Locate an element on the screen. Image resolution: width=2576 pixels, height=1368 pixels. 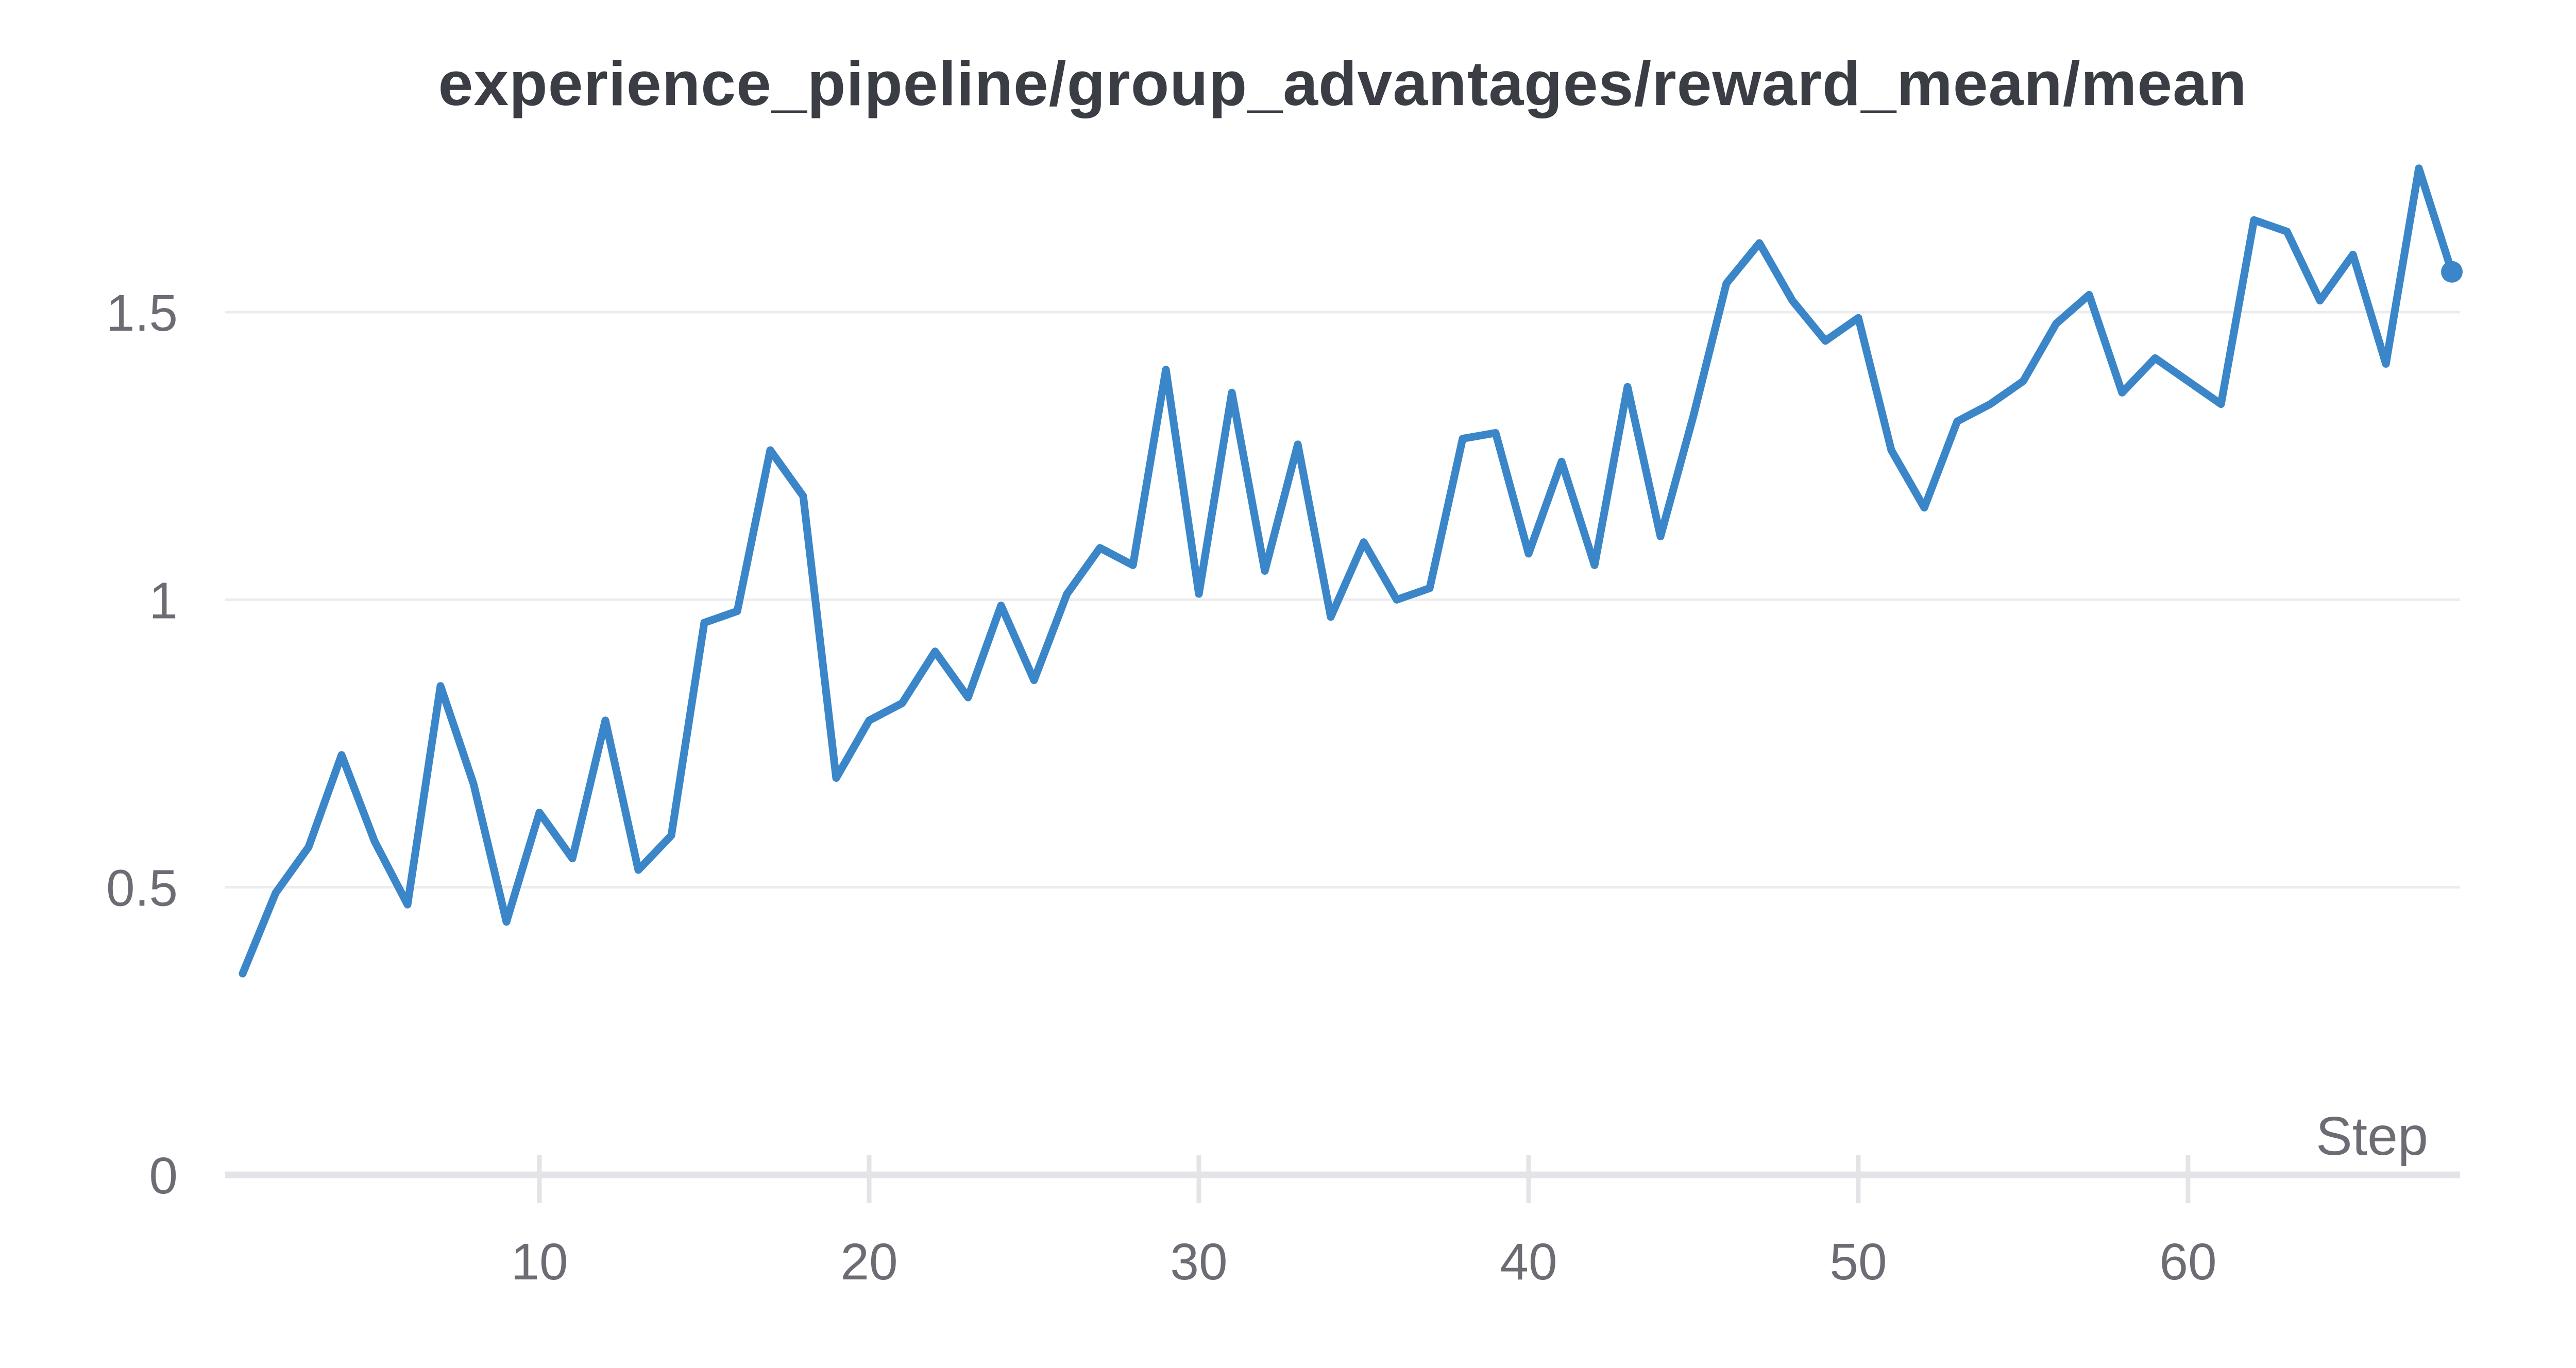
x-tick-label: 10 is located at coordinates (539, 1262).